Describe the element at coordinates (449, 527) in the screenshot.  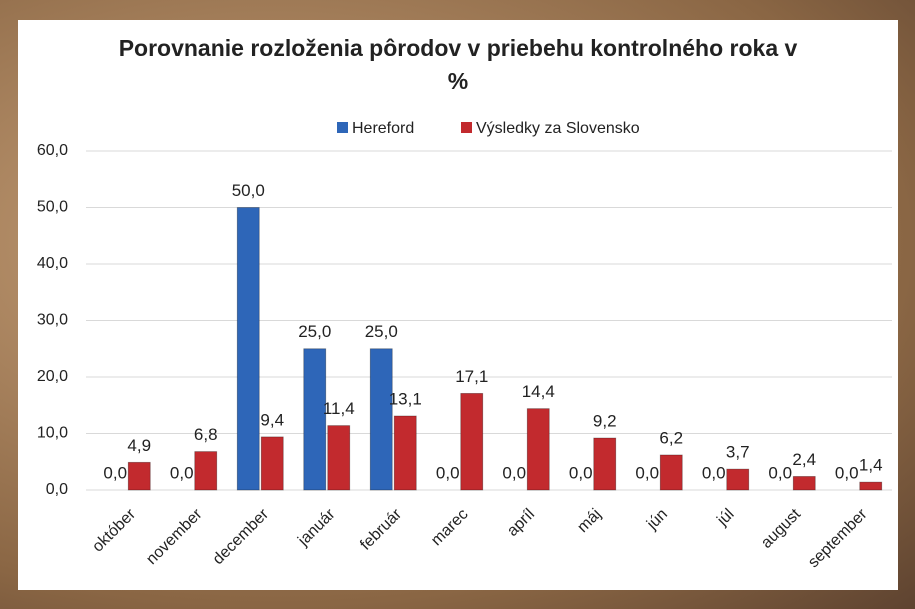
I see `x-tick-label: marec` at that location.